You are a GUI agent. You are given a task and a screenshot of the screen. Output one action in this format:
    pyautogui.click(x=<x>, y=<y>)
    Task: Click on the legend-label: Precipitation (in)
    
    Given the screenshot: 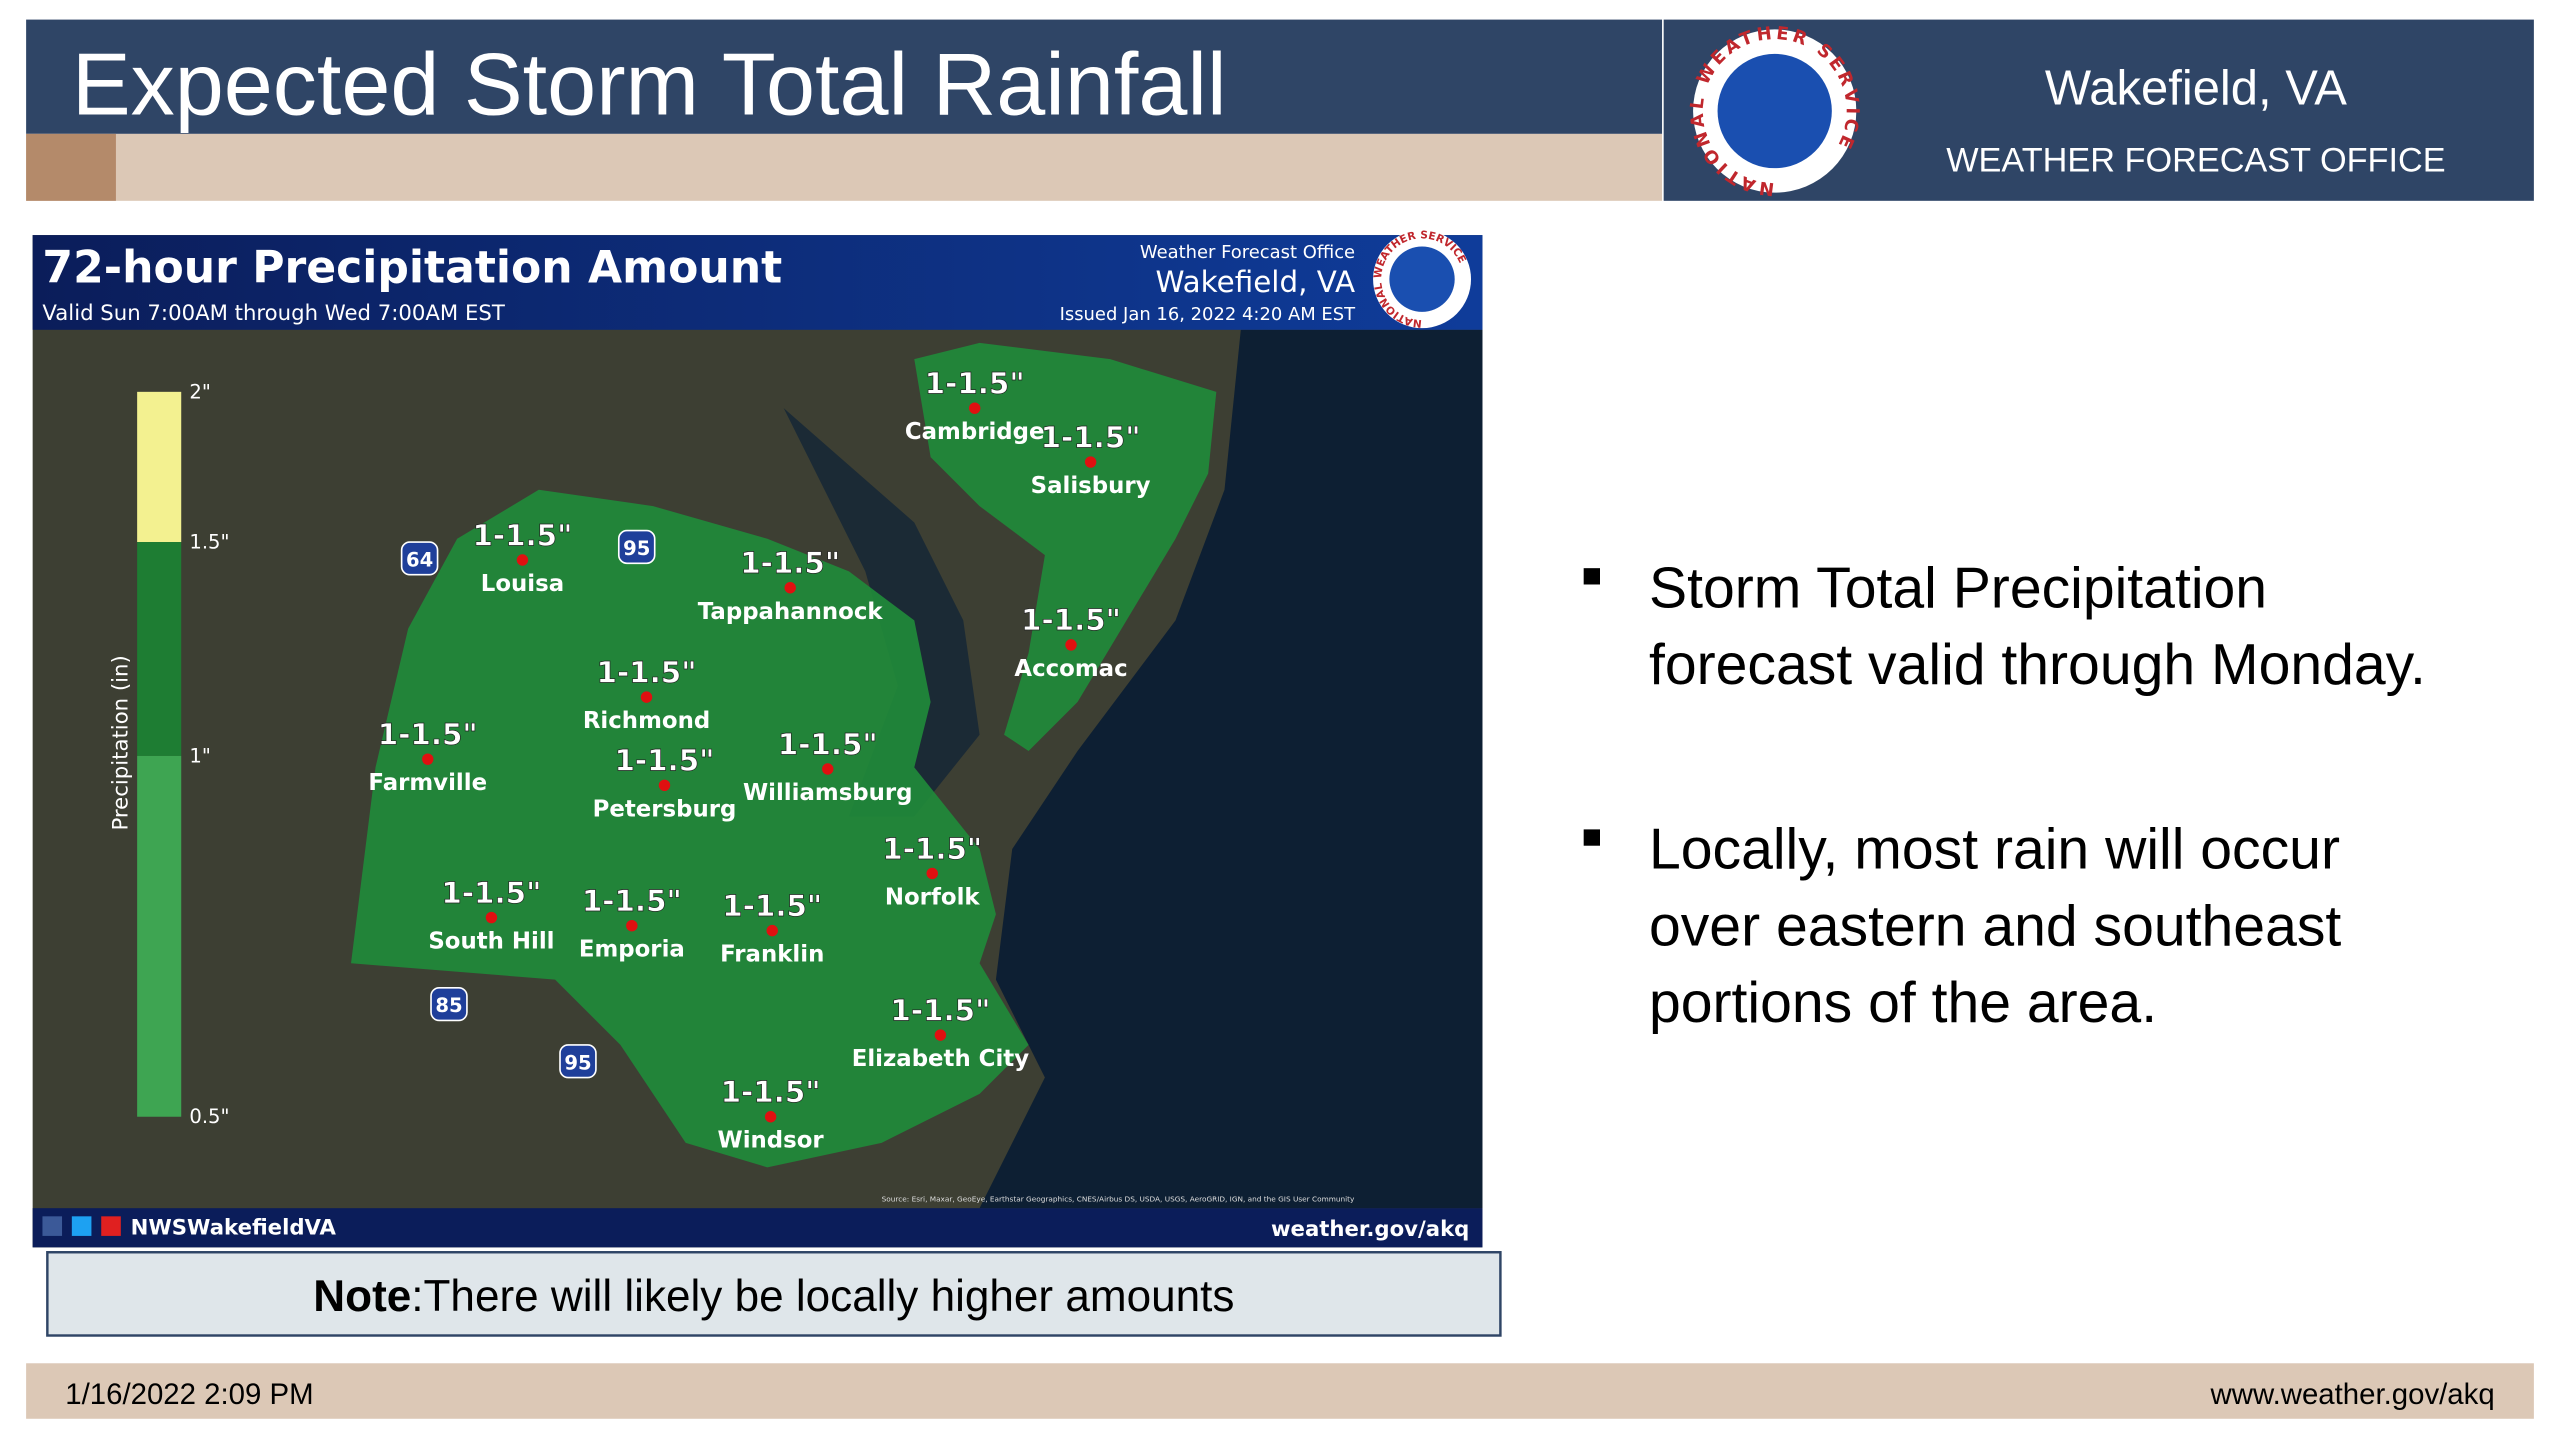 What is the action you would take?
    pyautogui.click(x=120, y=742)
    